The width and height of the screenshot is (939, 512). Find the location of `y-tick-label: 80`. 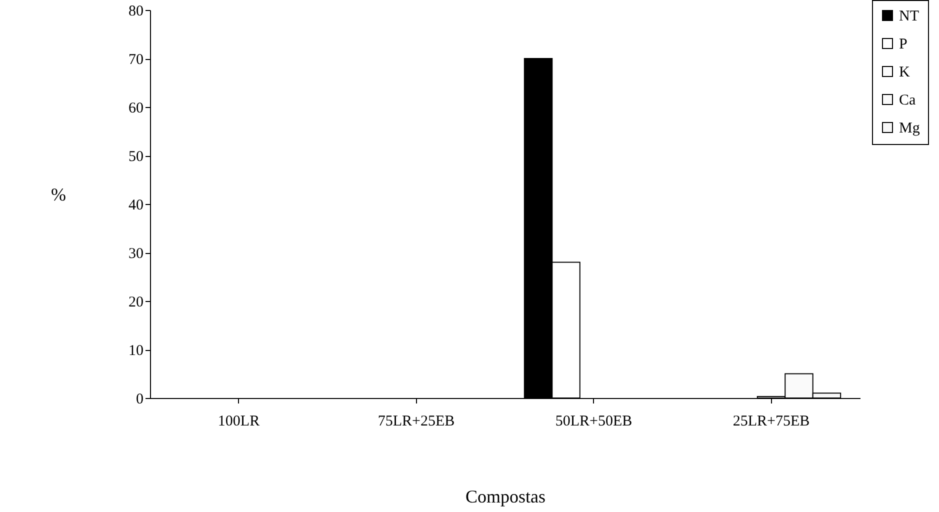

y-tick-label: 80 is located at coordinates (136, 12).